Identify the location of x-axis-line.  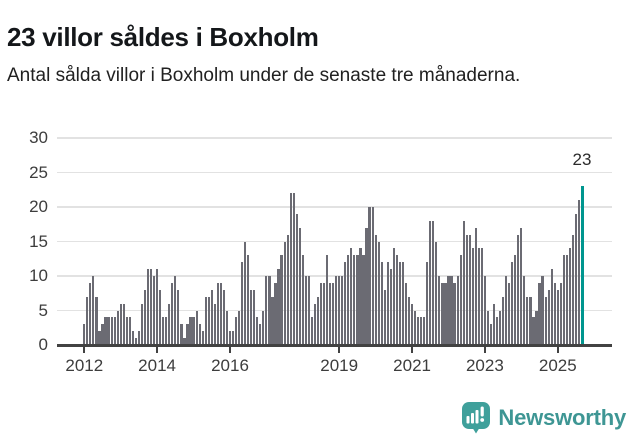
(334, 345).